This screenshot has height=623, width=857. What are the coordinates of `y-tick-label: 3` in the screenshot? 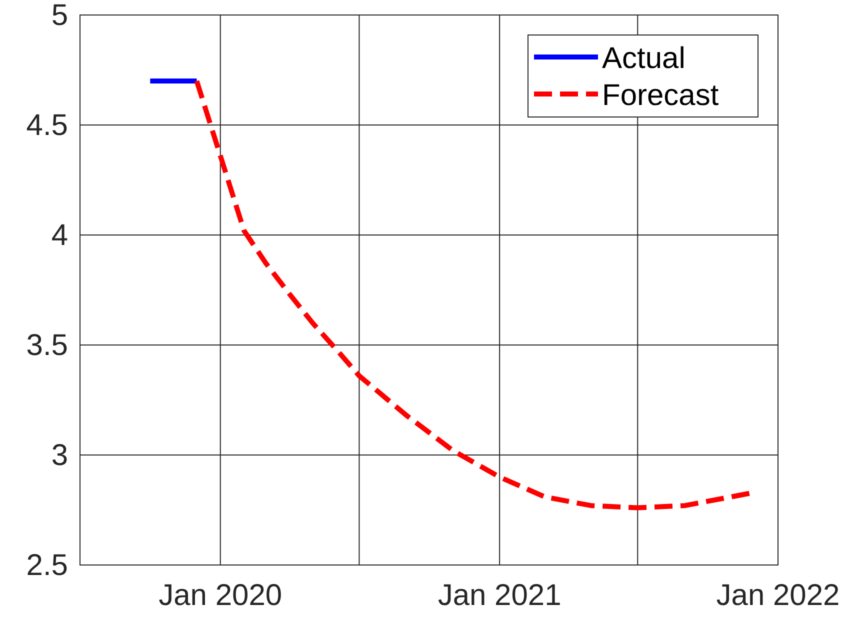 It's located at (59, 455).